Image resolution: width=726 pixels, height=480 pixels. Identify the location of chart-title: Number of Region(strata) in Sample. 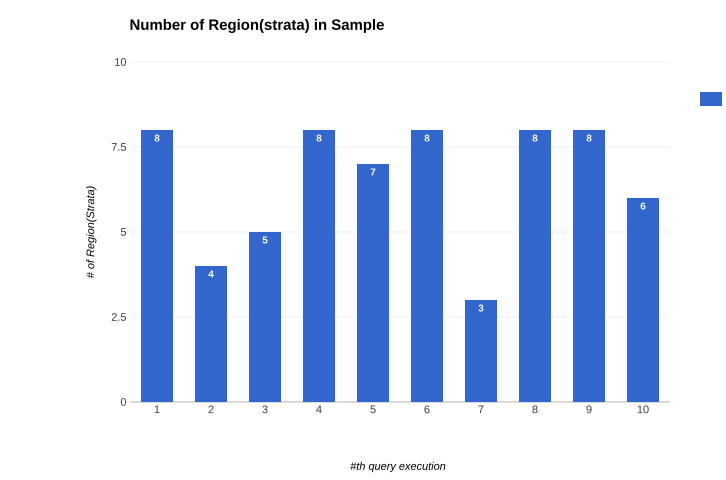
(257, 25).